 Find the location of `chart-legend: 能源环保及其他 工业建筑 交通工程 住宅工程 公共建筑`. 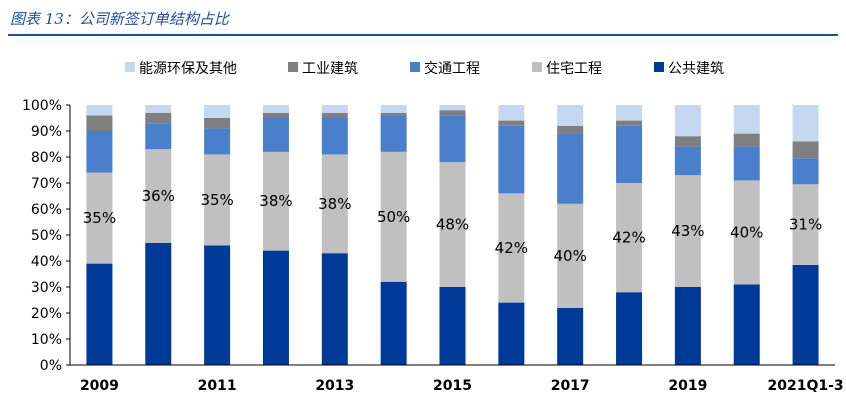

chart-legend: 能源环保及其他 工业建筑 交通工程 住宅工程 公共建筑 is located at coordinates (424, 68).